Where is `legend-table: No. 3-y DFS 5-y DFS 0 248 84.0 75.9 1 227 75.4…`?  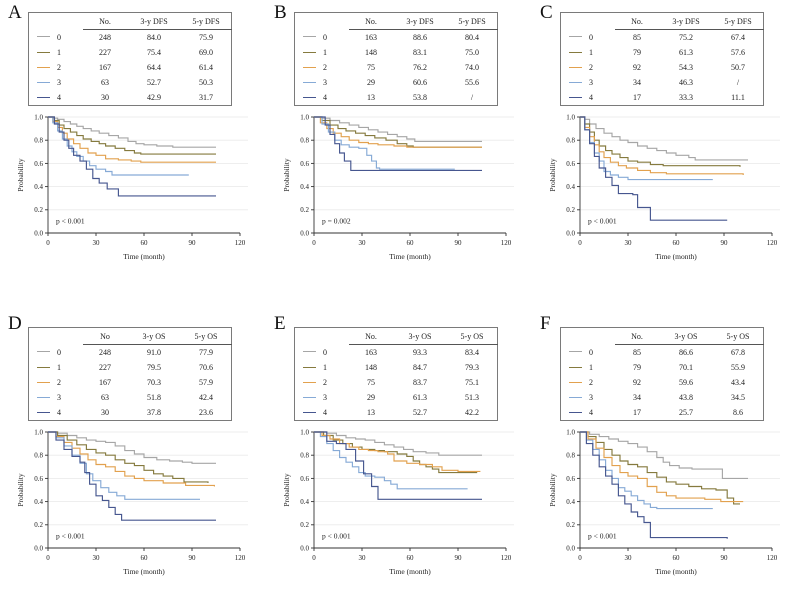
legend-table: No. 3-y DFS 5-y DFS 0 248 84.0 75.9 1 227 75.4… is located at coordinates (130, 59).